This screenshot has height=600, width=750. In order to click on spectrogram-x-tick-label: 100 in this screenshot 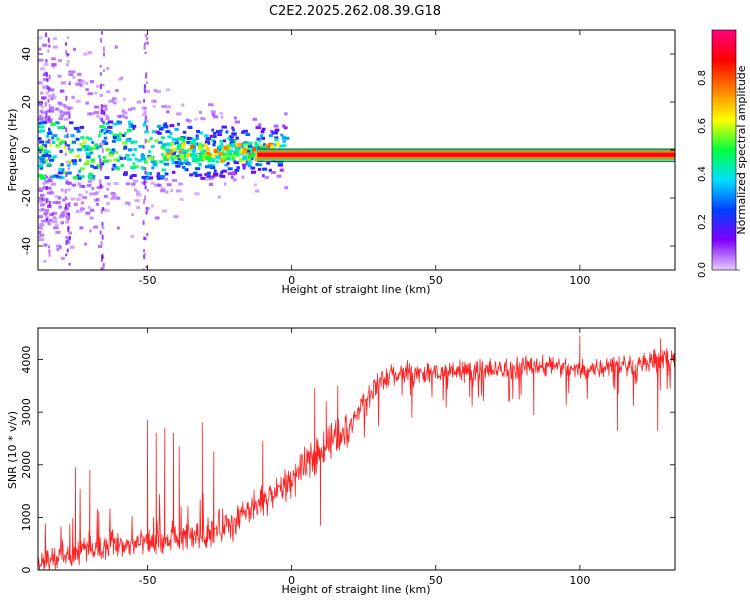, I will do `click(579, 280)`.